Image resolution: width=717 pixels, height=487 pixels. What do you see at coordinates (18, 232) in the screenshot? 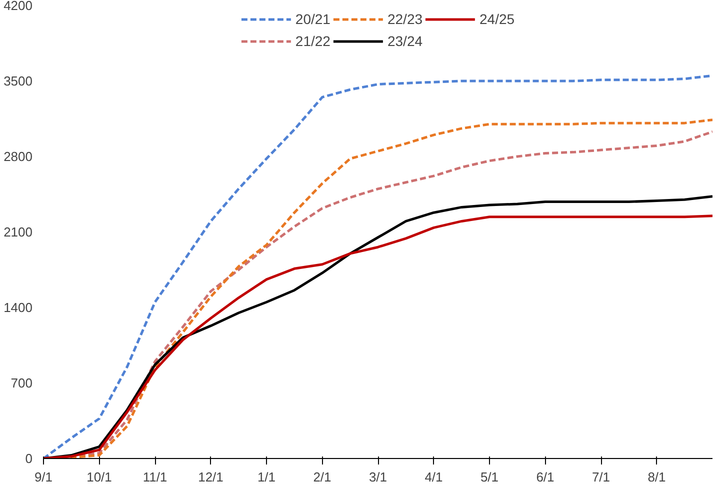
I see `y-tick-label: 2100` at bounding box center [18, 232].